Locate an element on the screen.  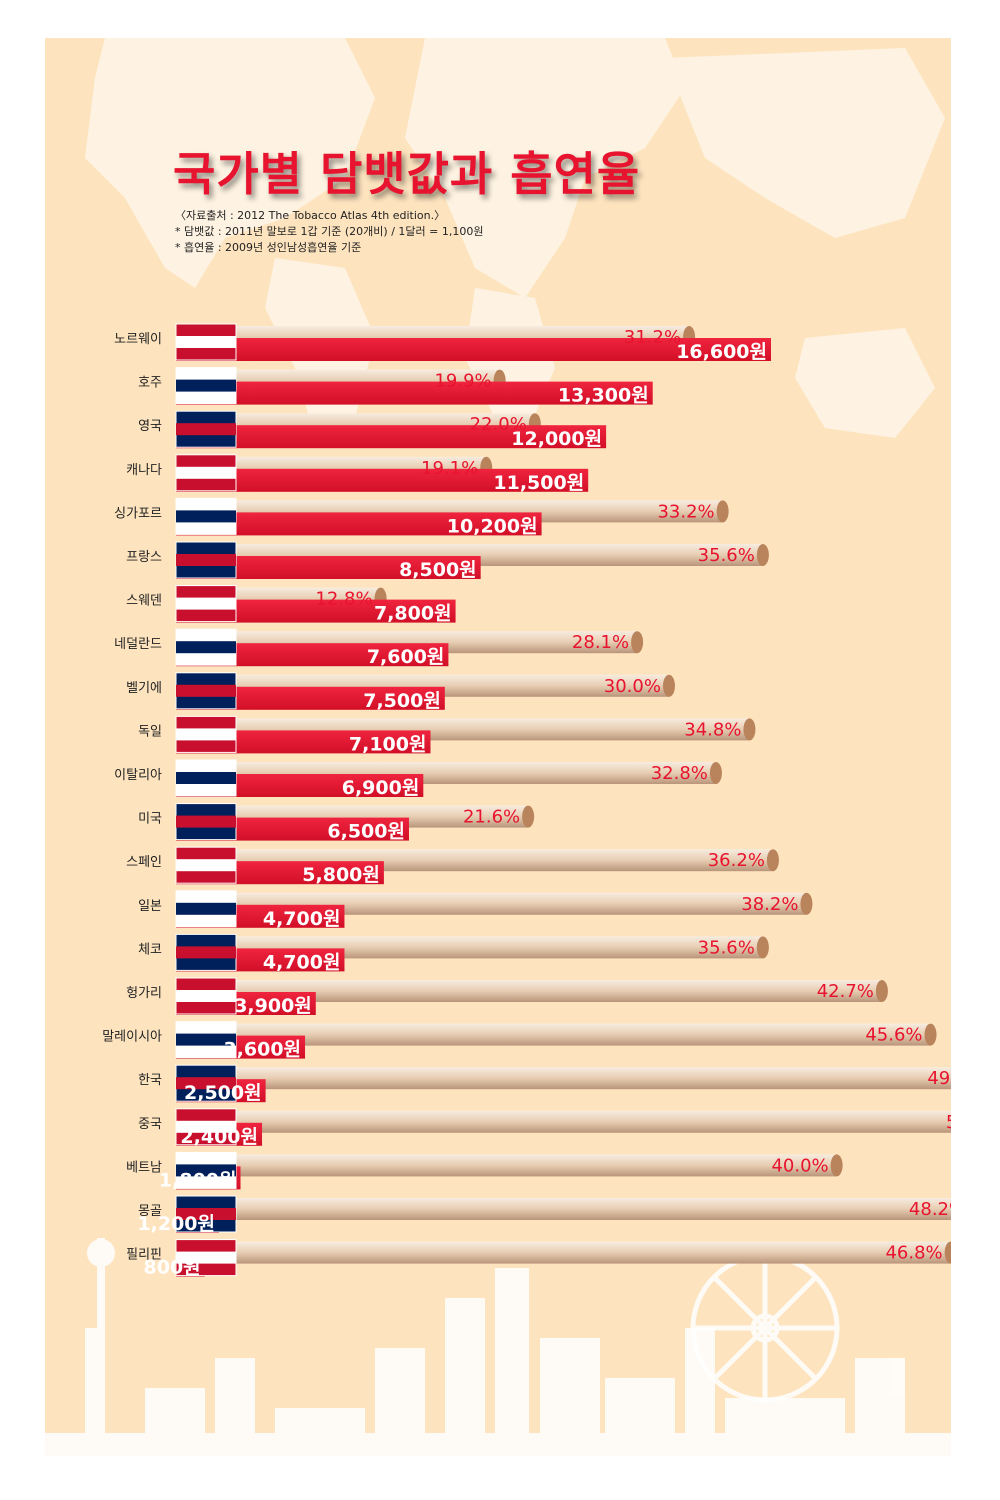
chart-row: 헝가리 42.7% 3,900원 is located at coordinates (507, 997).